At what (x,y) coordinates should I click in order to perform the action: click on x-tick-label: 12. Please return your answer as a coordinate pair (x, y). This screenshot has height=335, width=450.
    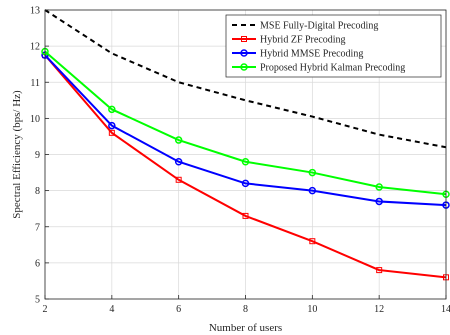
    Looking at the image, I should click on (379, 309).